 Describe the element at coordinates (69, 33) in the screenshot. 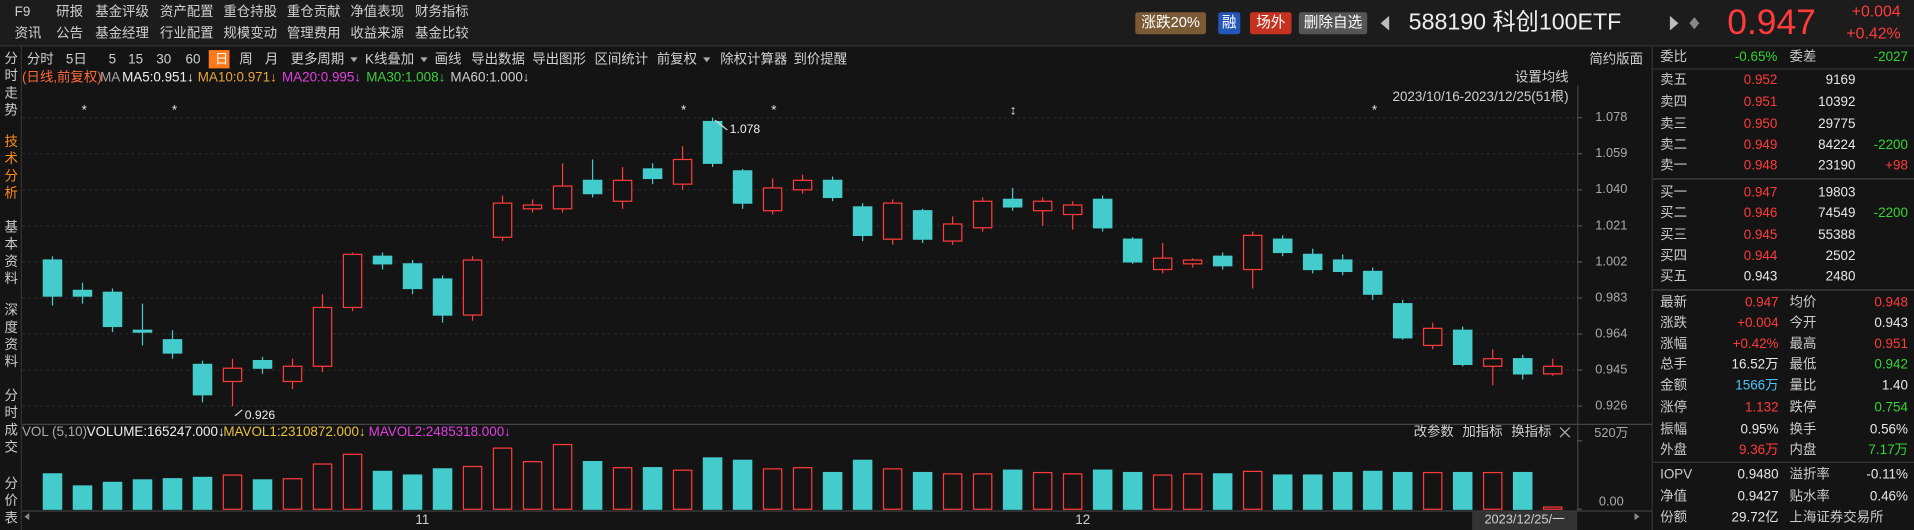

I see `menu-item: 公告` at that location.